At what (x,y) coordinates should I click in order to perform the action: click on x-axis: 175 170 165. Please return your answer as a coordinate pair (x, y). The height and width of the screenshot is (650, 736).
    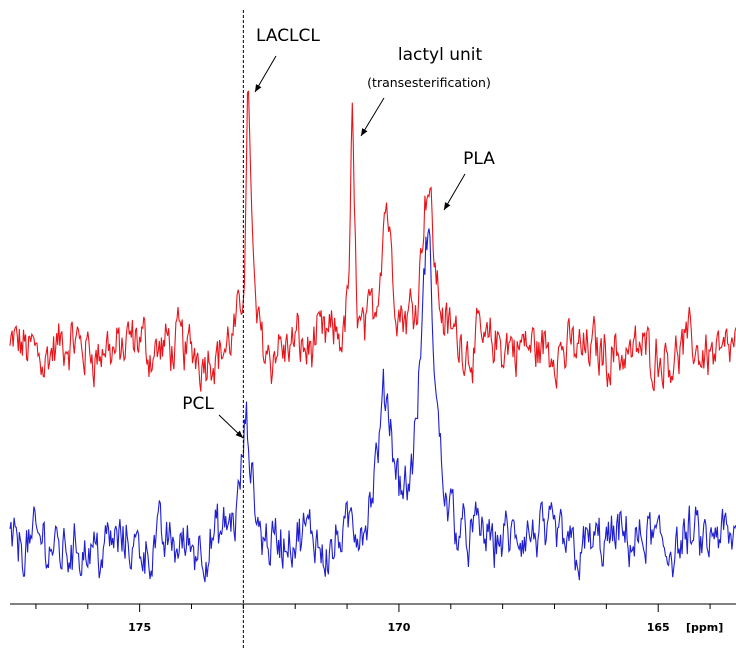
    Looking at the image, I should click on (373, 618).